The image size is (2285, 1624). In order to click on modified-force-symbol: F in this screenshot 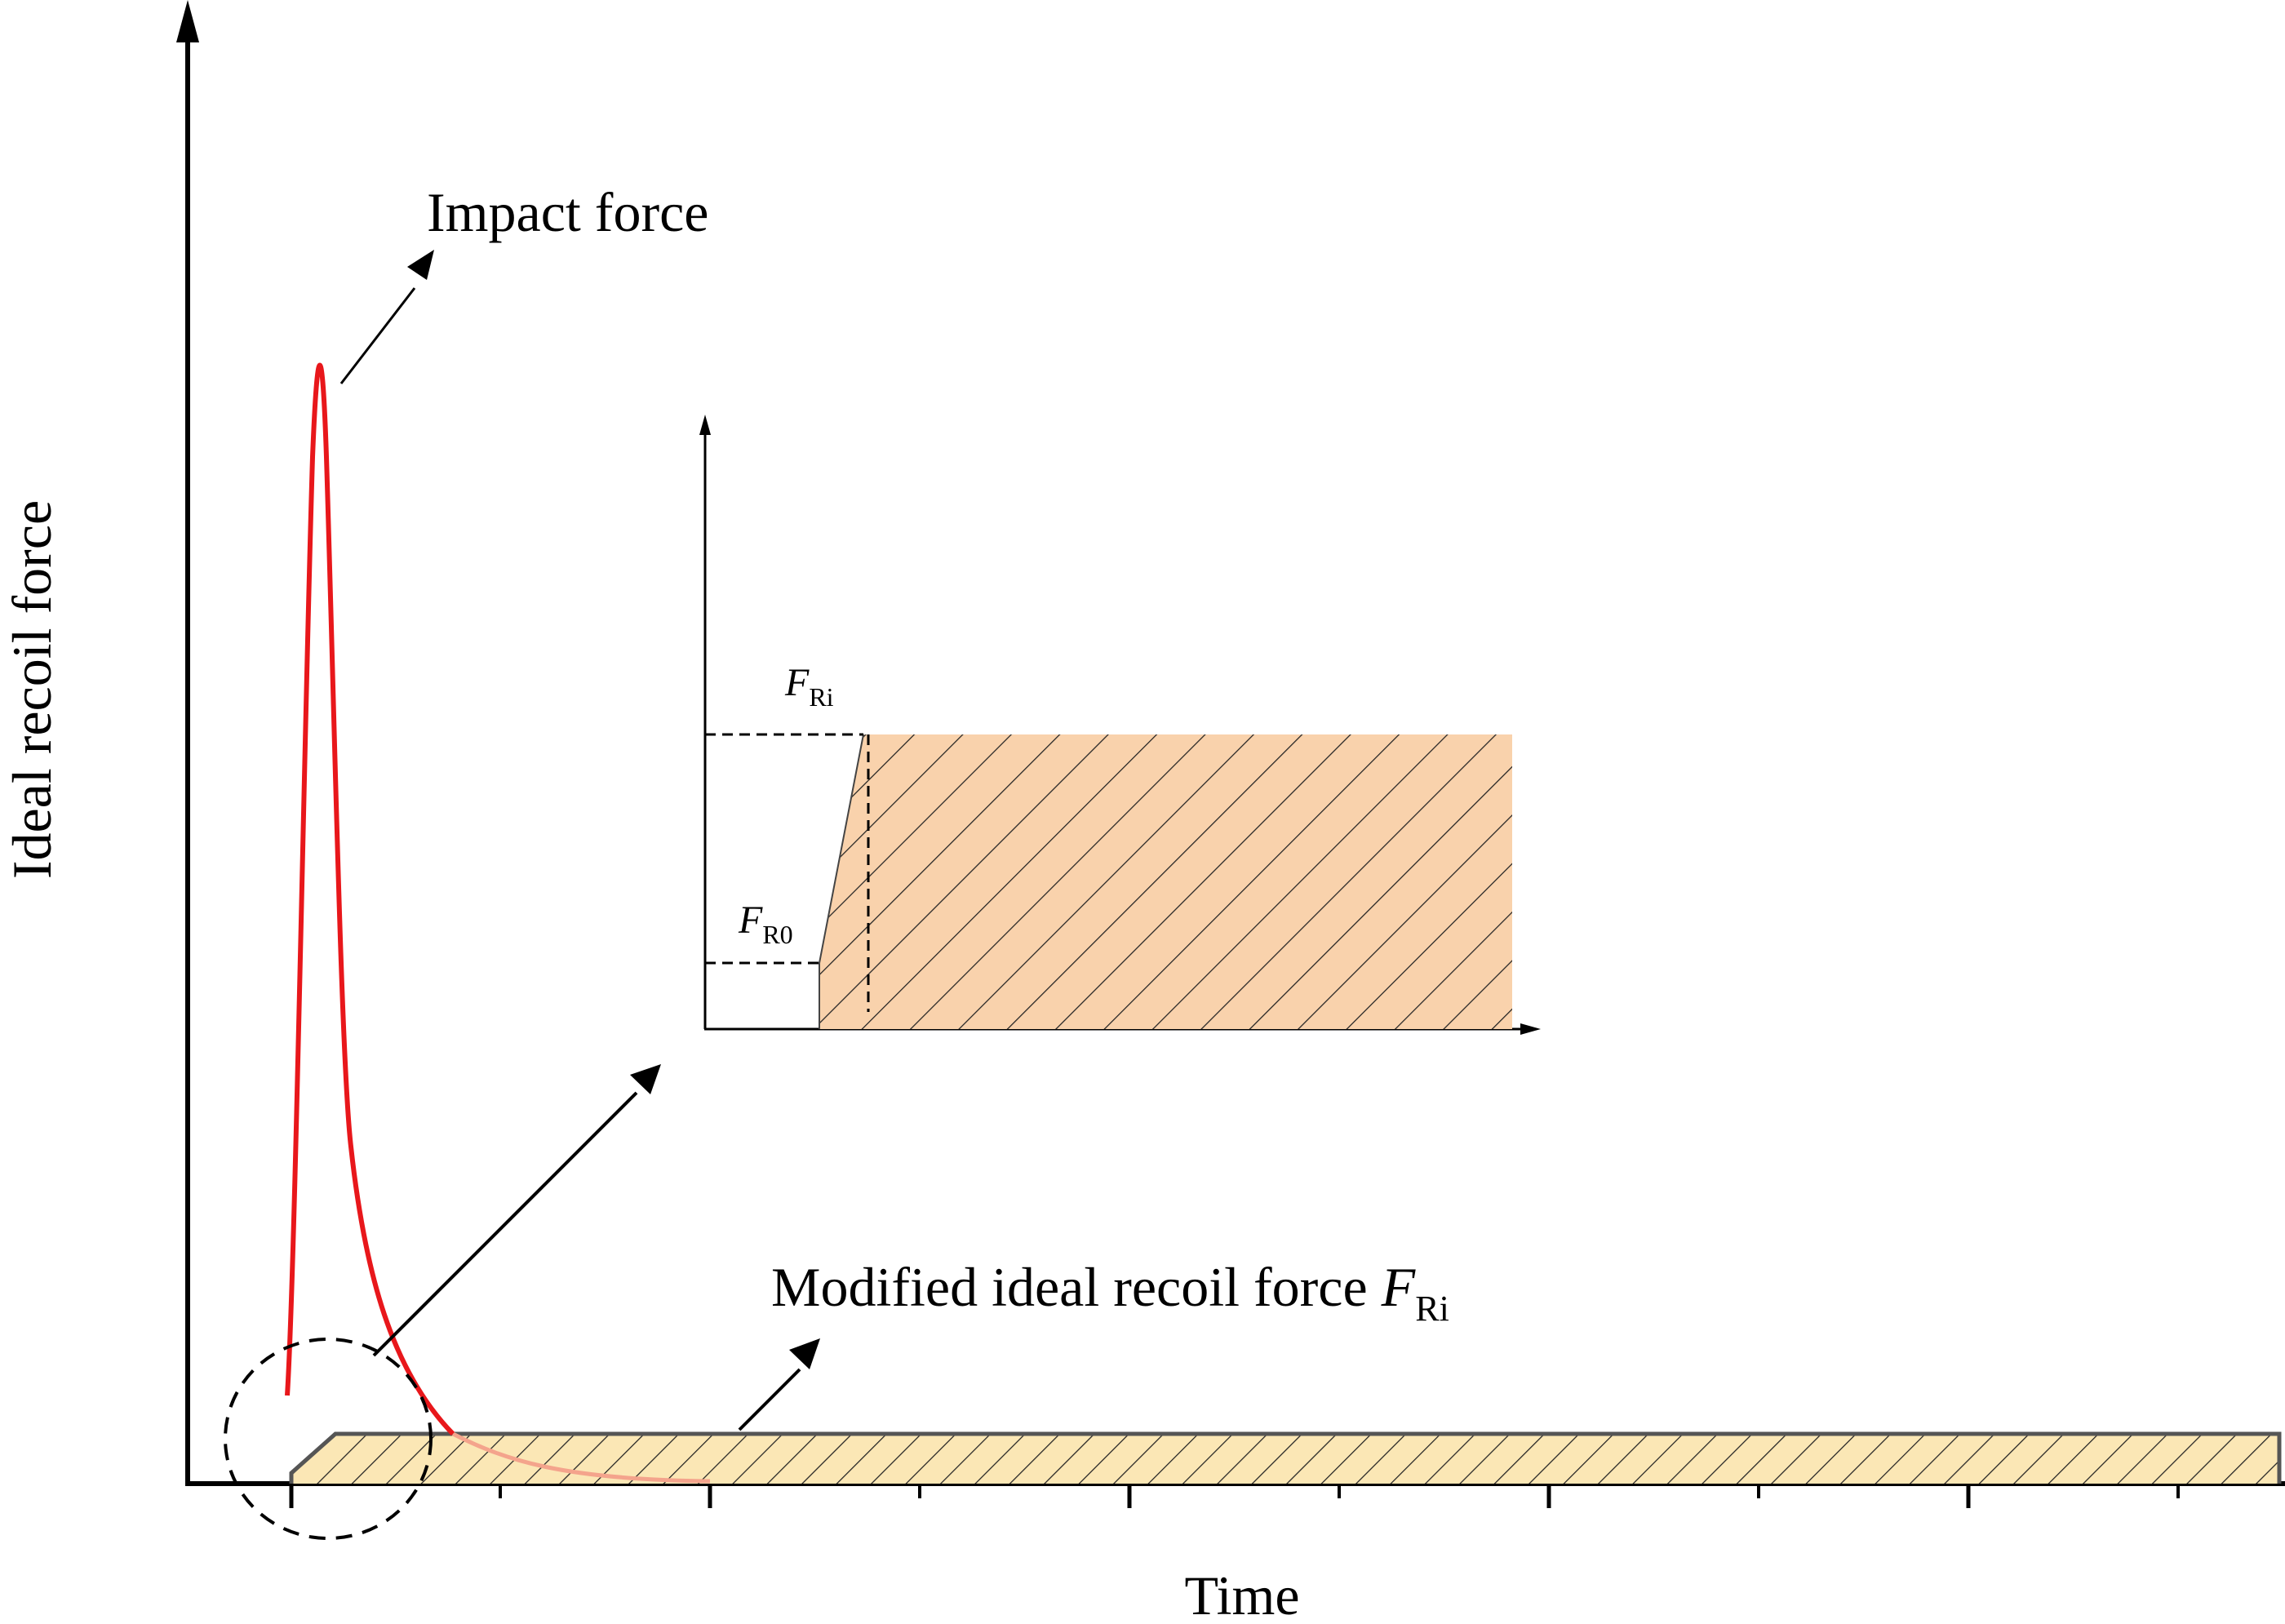, I will do `click(1399, 1287)`.